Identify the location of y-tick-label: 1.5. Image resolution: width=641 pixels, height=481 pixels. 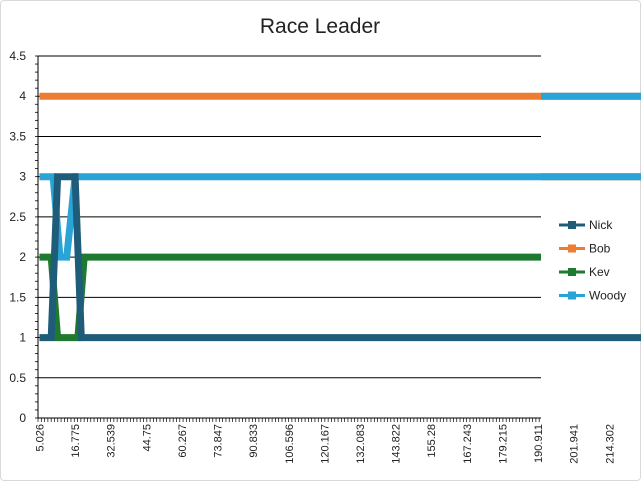
(17, 297).